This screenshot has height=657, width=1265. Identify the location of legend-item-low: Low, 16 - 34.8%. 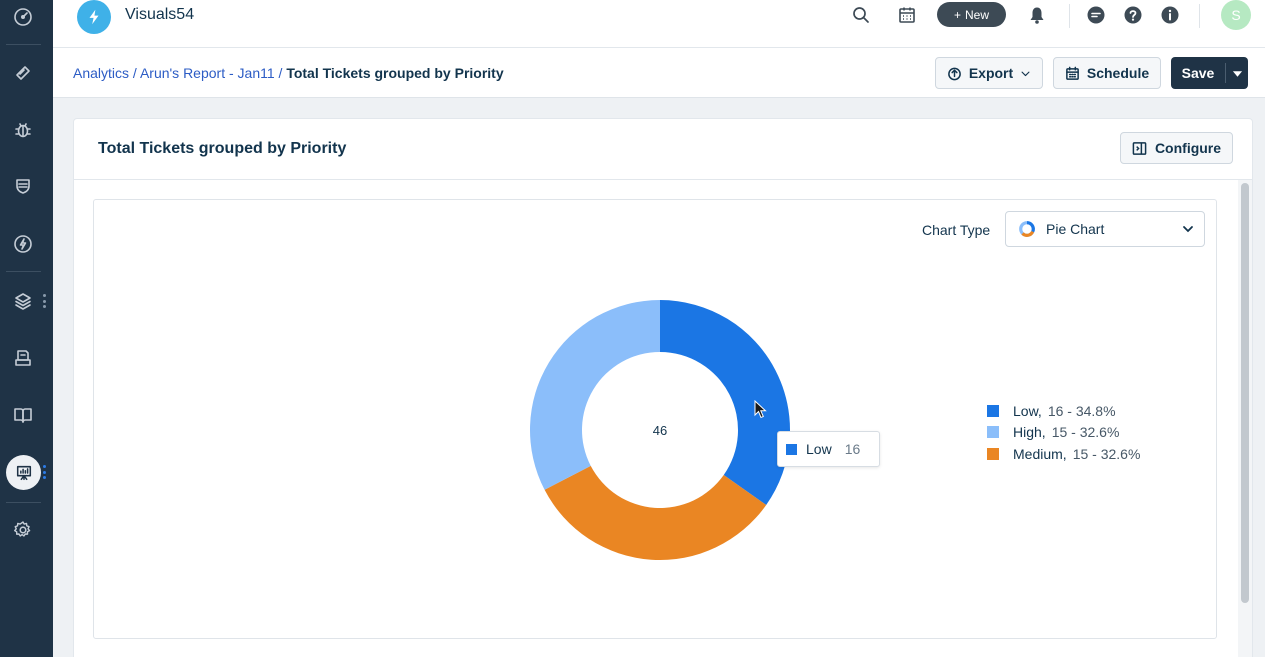
(1063, 411).